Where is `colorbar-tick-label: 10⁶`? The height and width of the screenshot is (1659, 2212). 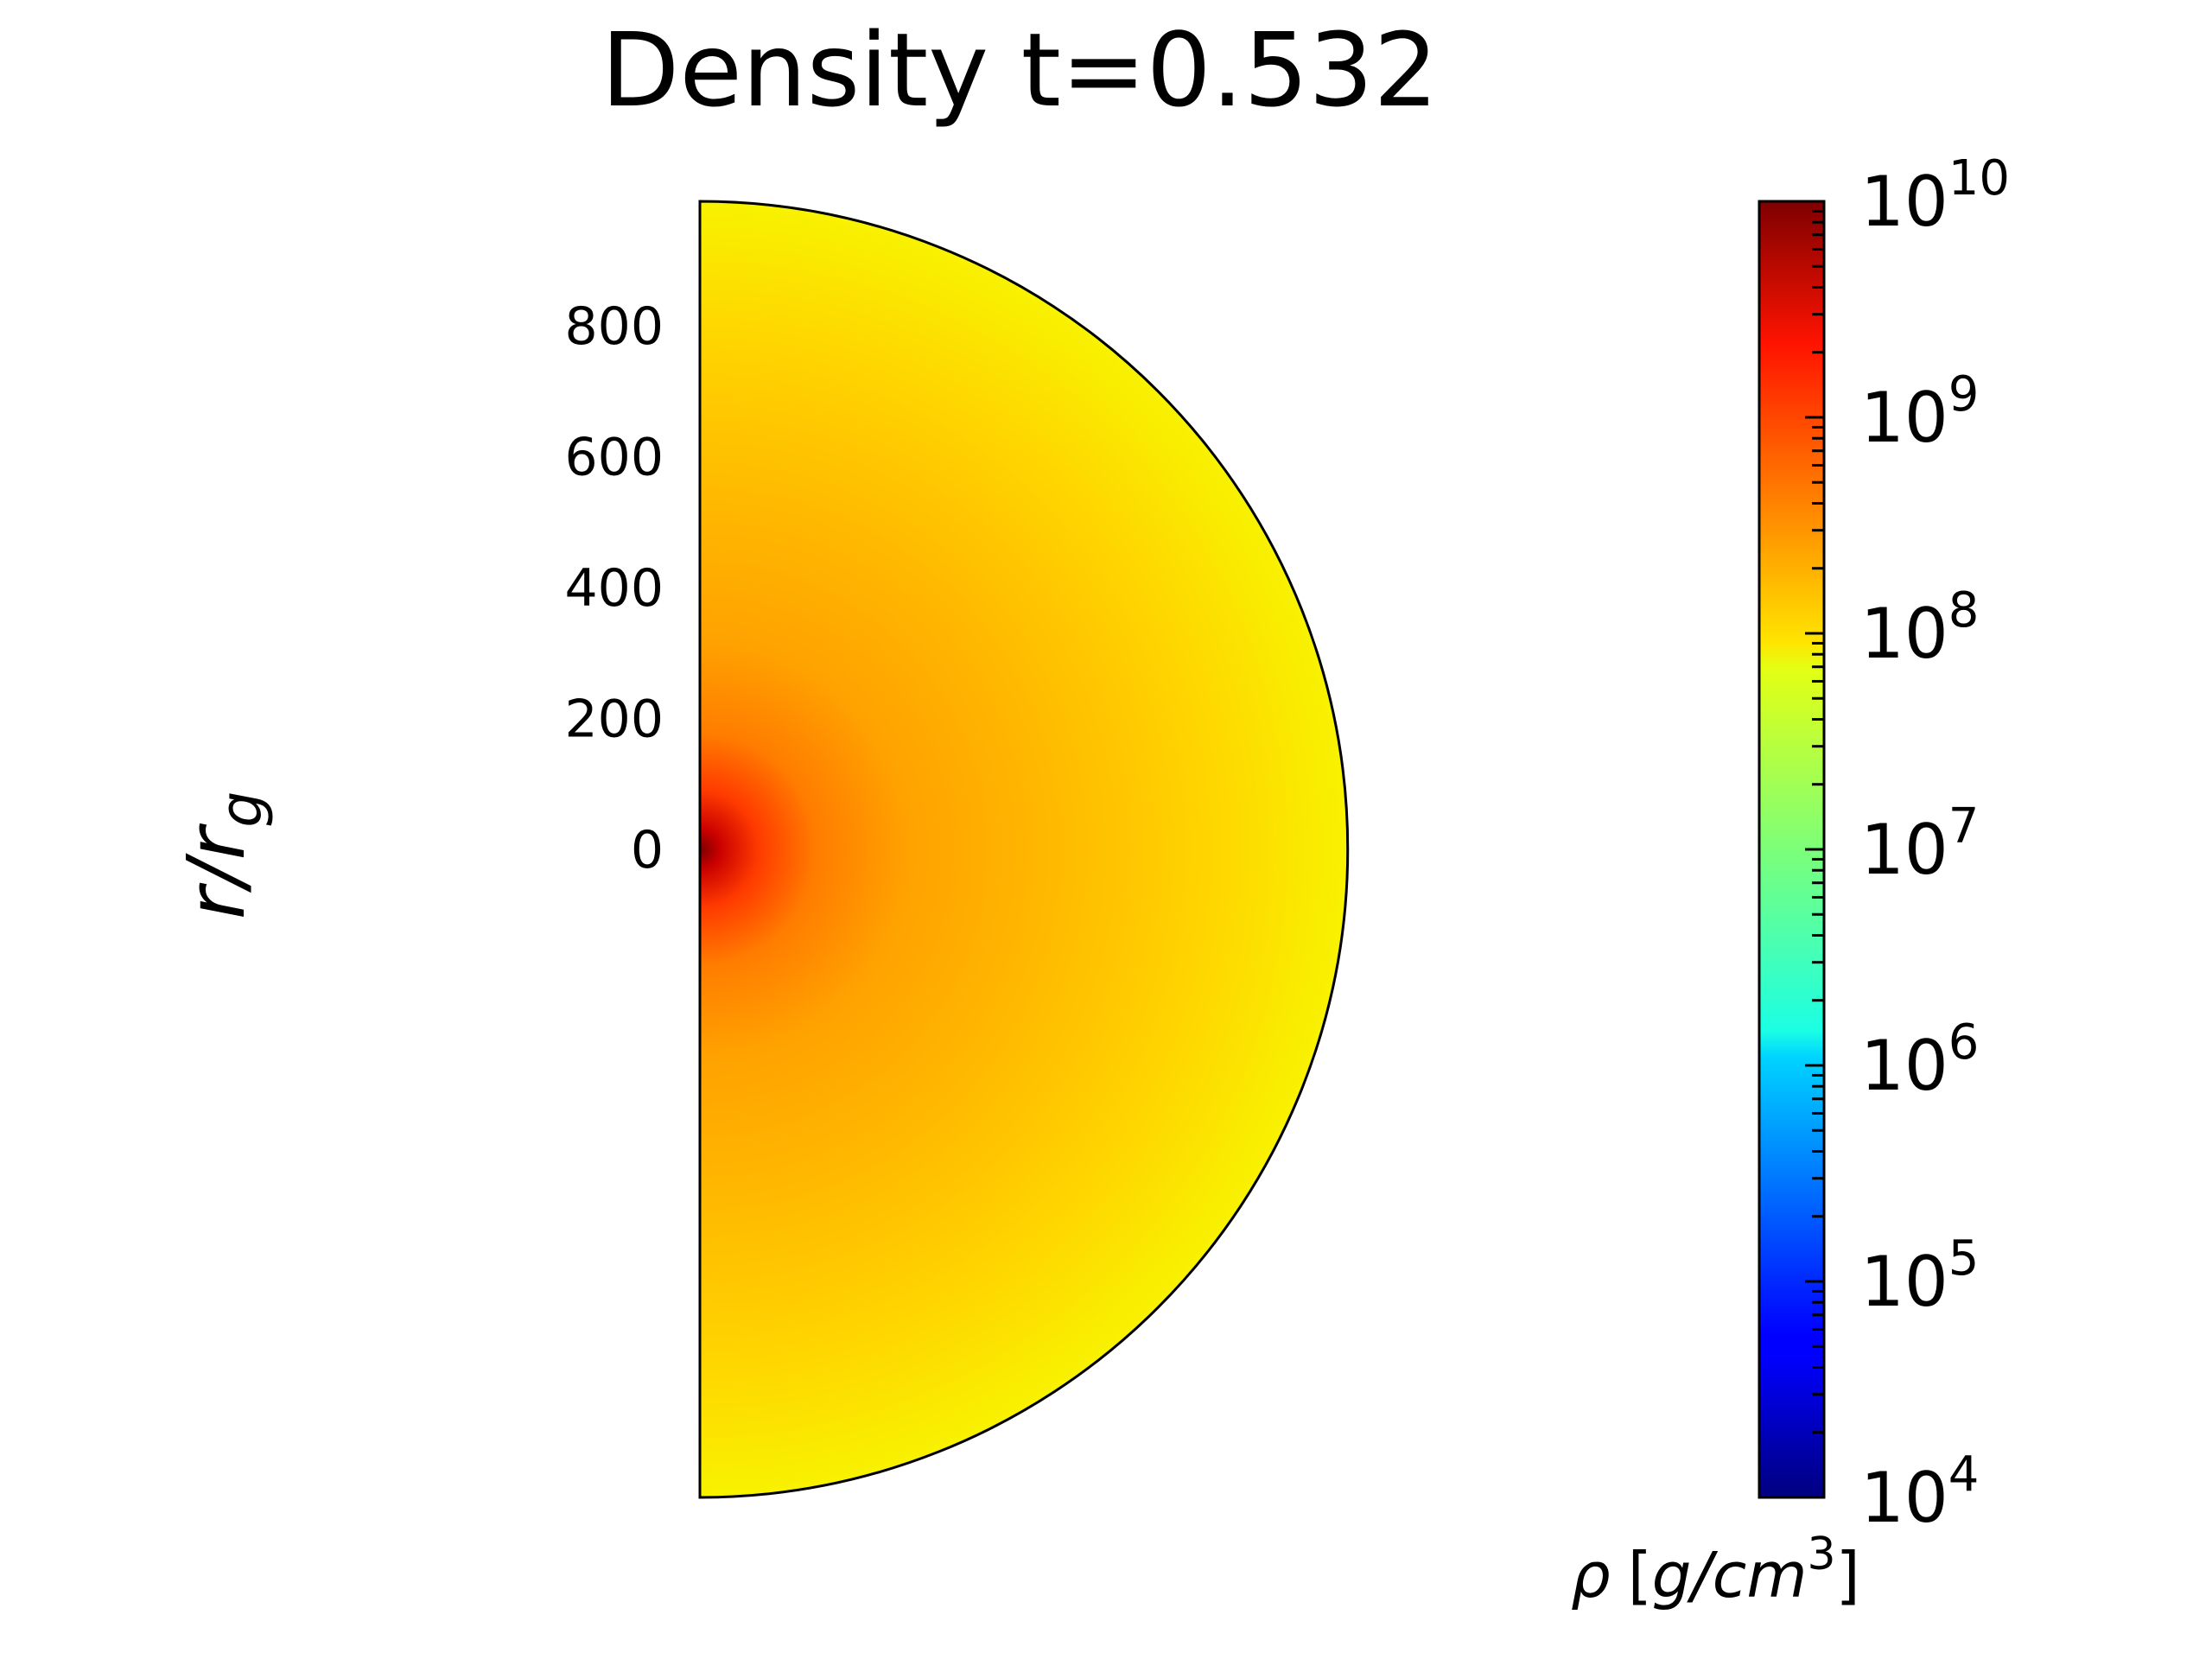 colorbar-tick-label: 10⁶ is located at coordinates (1919, 1060).